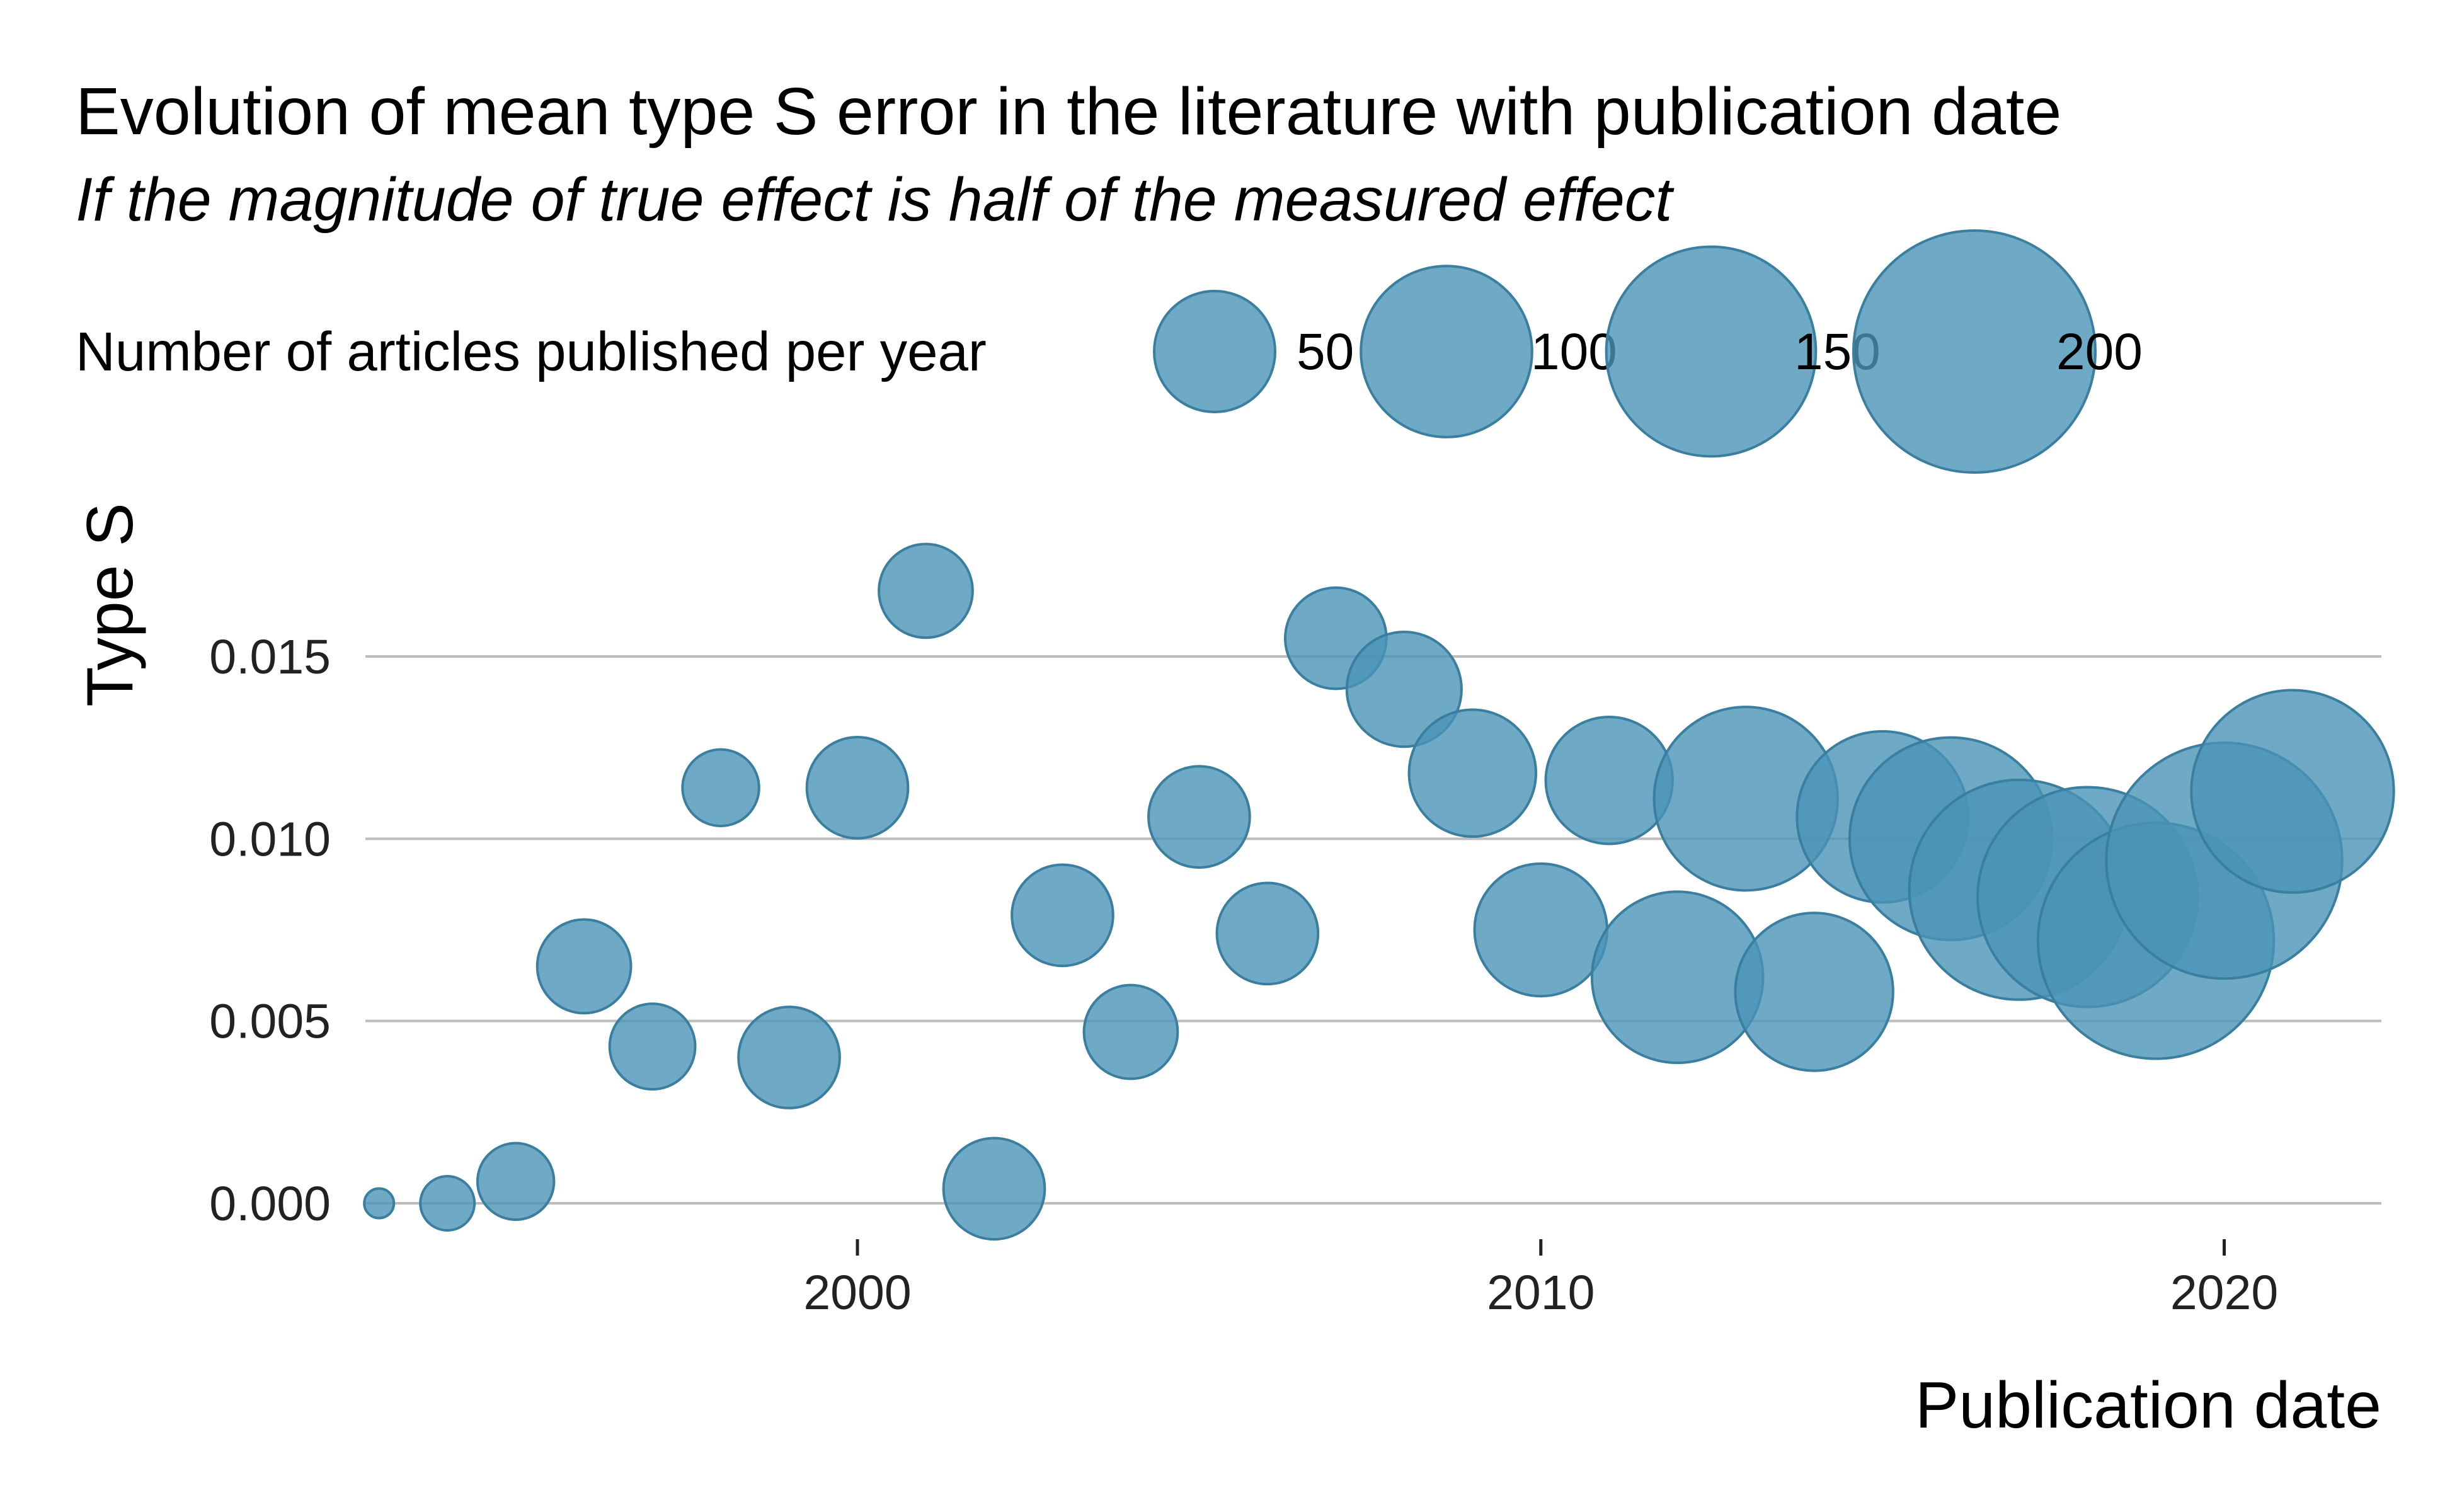 Image resolution: width=2457 pixels, height=1512 pixels. I want to click on y-axis-ticks: 0.000 0.005 0.010 0.015, so click(270, 930).